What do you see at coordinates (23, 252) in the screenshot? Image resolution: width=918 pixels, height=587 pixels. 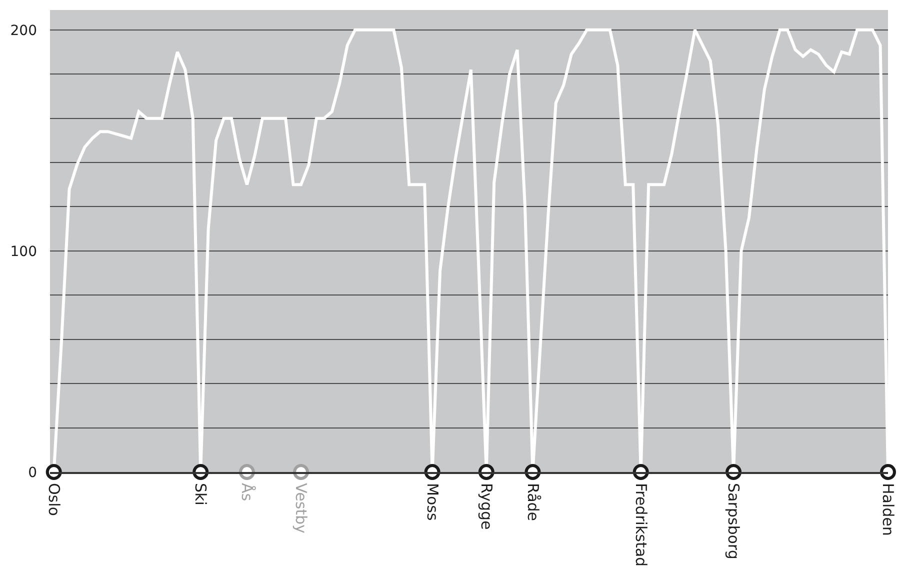 I see `y-tick-label: 100` at bounding box center [23, 252].